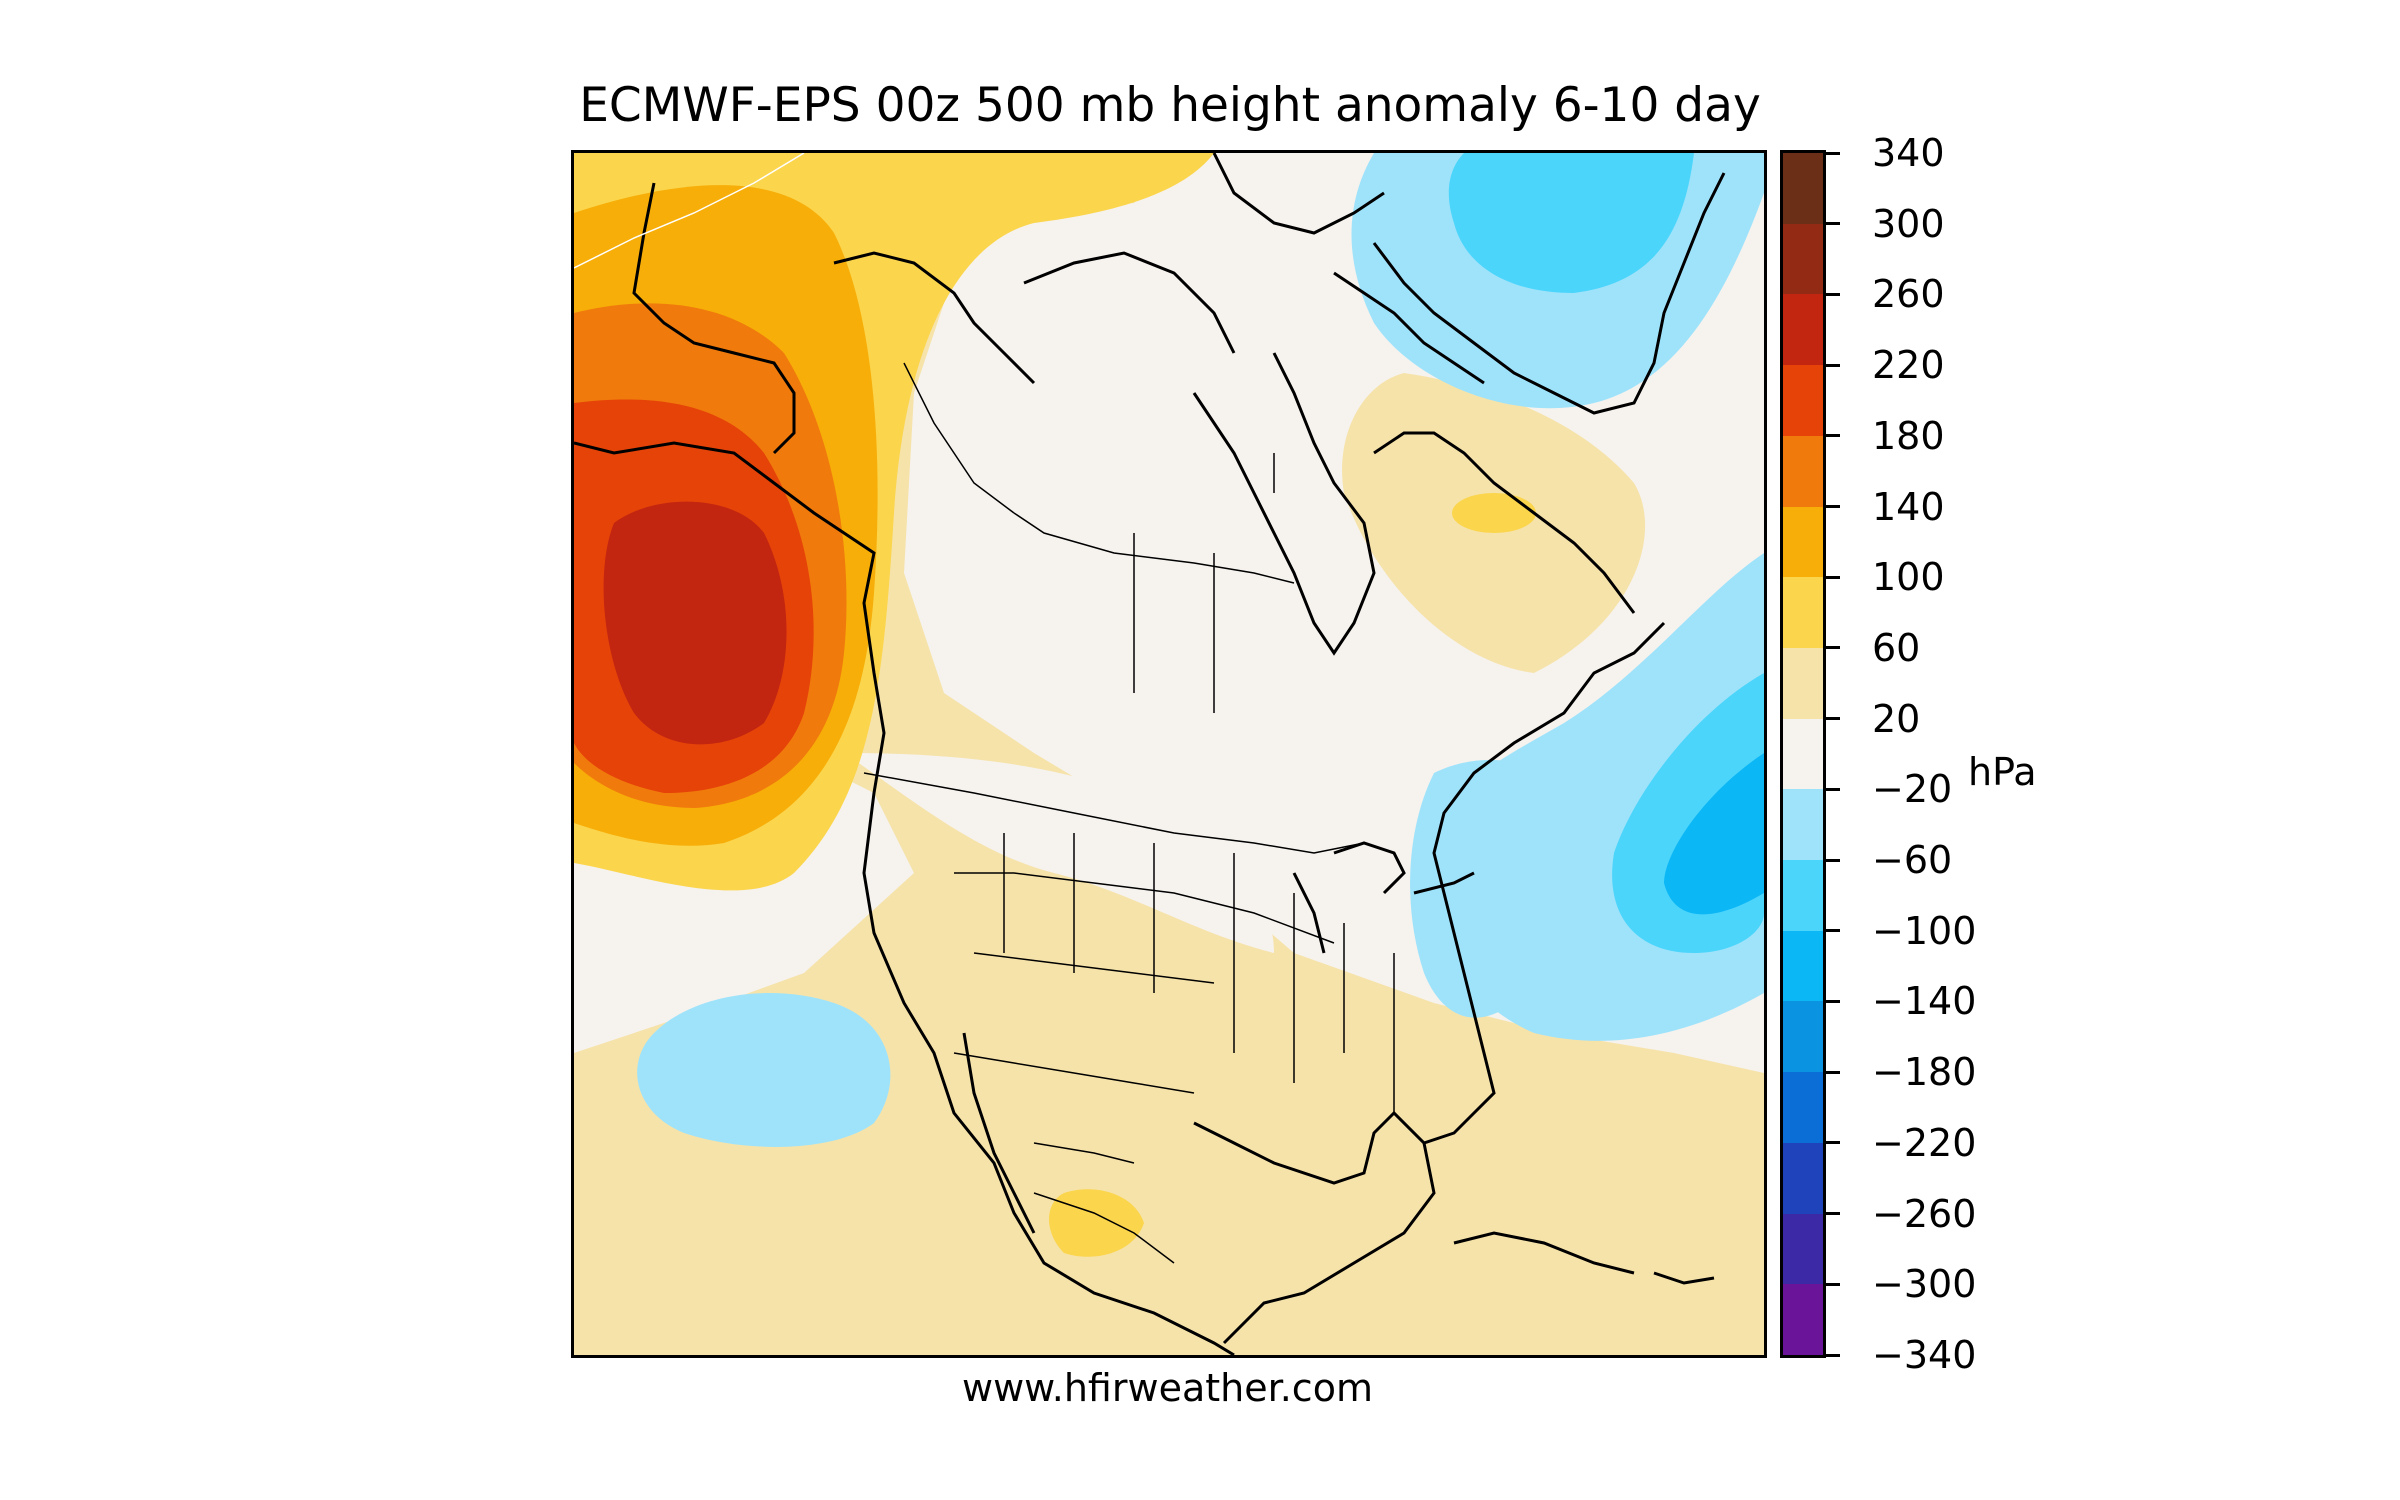 This screenshot has width=2400, height=1500. I want to click on colorbar-tick-label: −140, so click(1924, 1001).